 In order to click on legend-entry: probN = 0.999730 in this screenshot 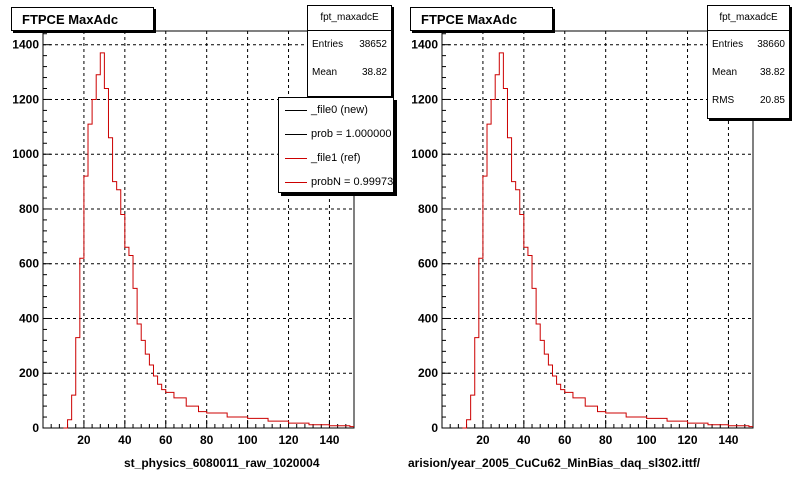, I will do `click(336, 181)`.